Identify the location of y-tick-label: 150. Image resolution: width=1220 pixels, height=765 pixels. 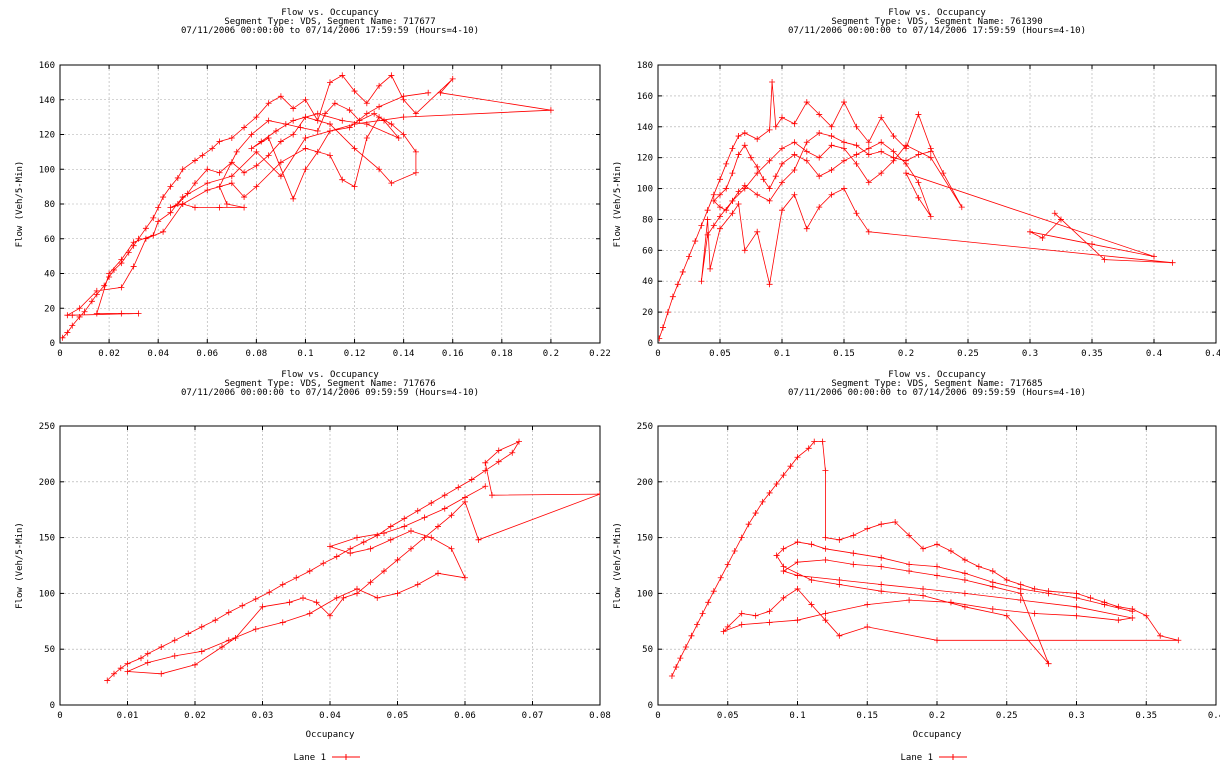
(645, 539).